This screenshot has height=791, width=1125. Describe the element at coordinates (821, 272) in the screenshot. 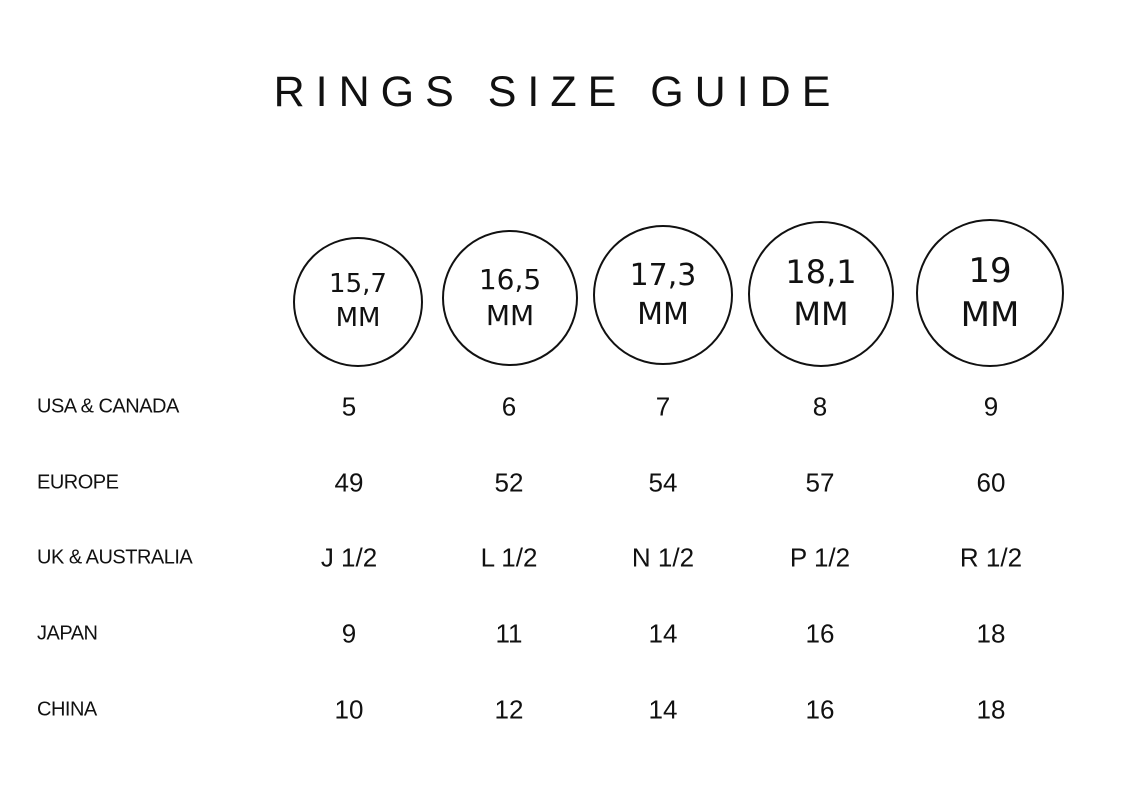

I see `ring-diameter: 18,1` at that location.